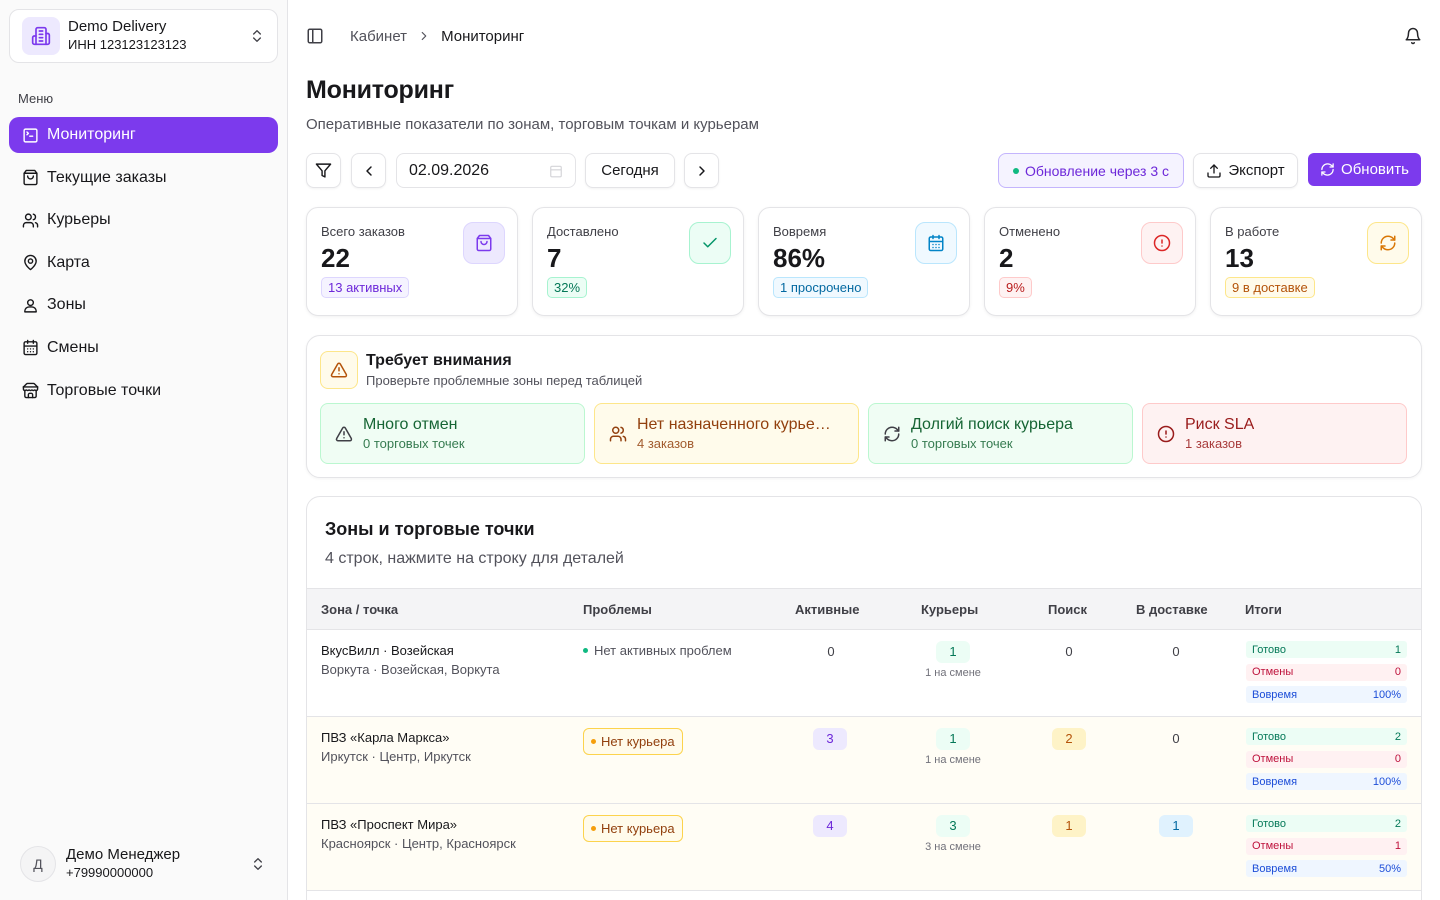  Describe the element at coordinates (449, 170) in the screenshot. I see `date-value: 02.09.2026` at that location.